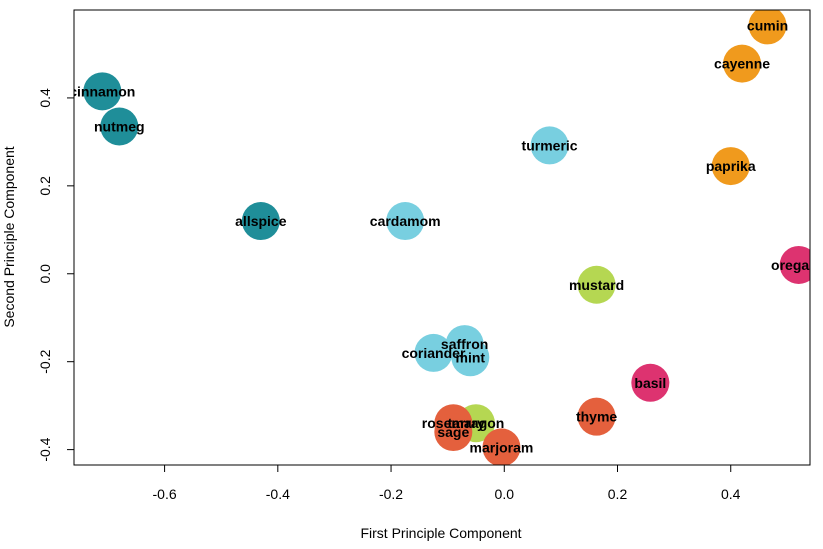 Image resolution: width=823 pixels, height=549 pixels. Describe the element at coordinates (447, 483) in the screenshot. I see `x-axis: -0.6 -0.4 -0.2 0.0 0.2 0.4` at that location.